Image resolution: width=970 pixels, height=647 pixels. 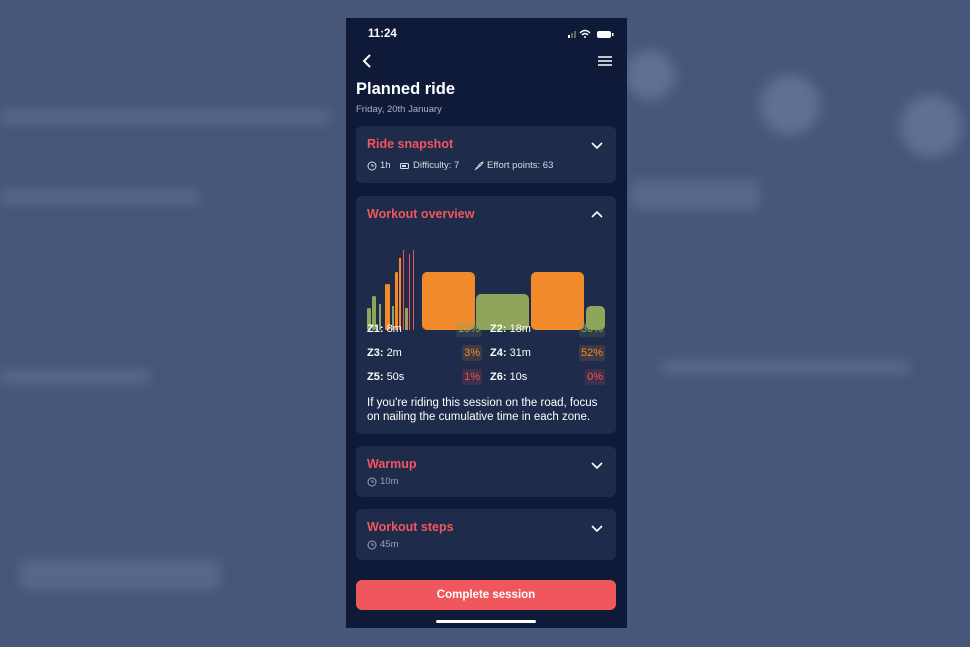 I want to click on zone-label: Z5:, so click(x=375, y=377).